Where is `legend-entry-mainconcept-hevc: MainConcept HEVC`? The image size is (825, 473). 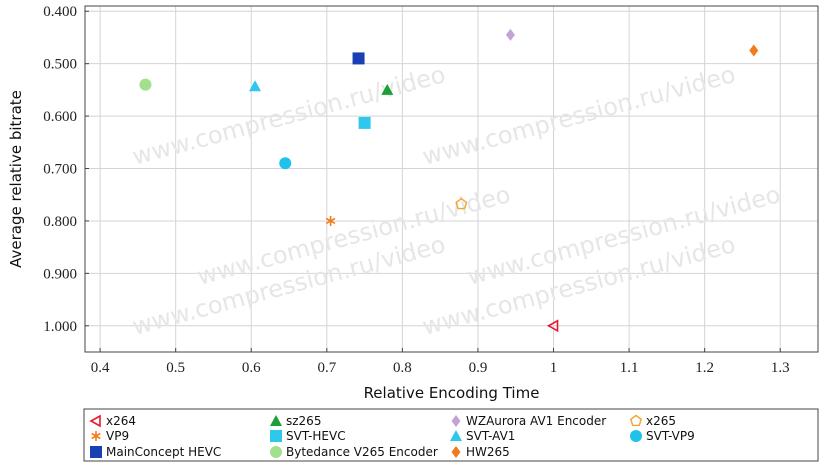
legend-entry-mainconcept-hevc: MainConcept HEVC is located at coordinates (155, 452).